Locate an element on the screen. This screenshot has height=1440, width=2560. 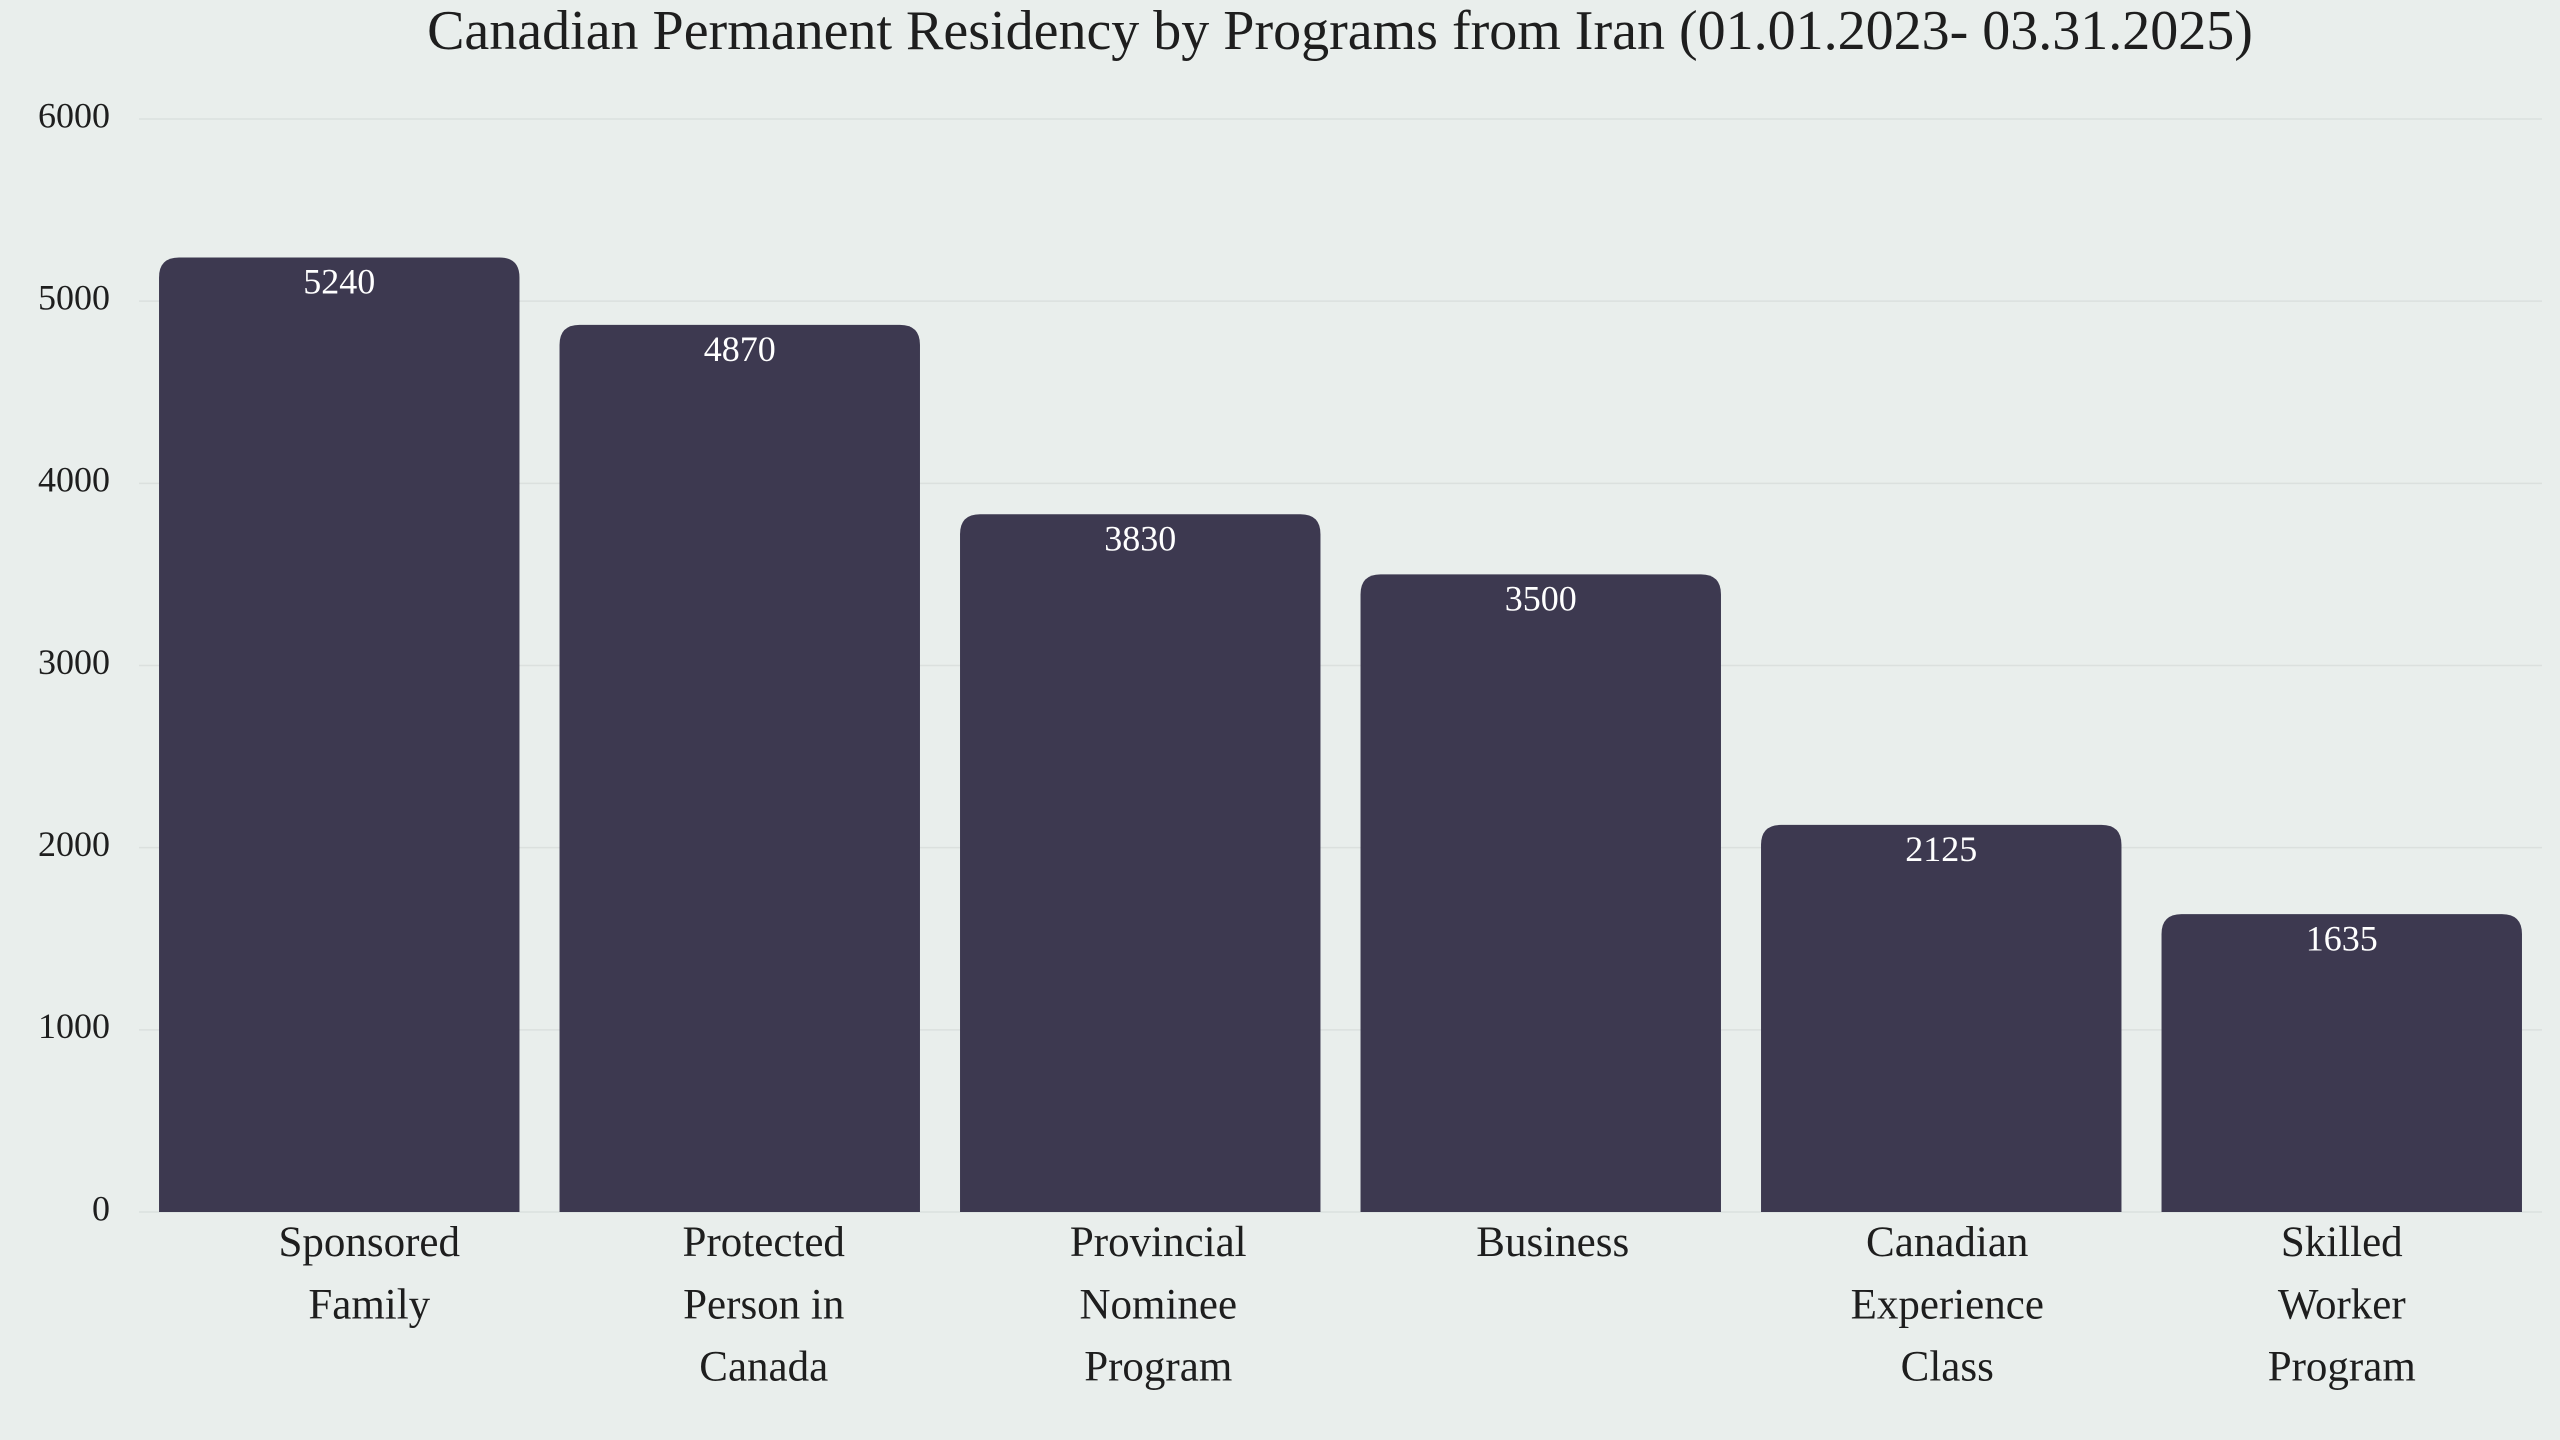
y-tick-label: 0 is located at coordinates (101, 1208).